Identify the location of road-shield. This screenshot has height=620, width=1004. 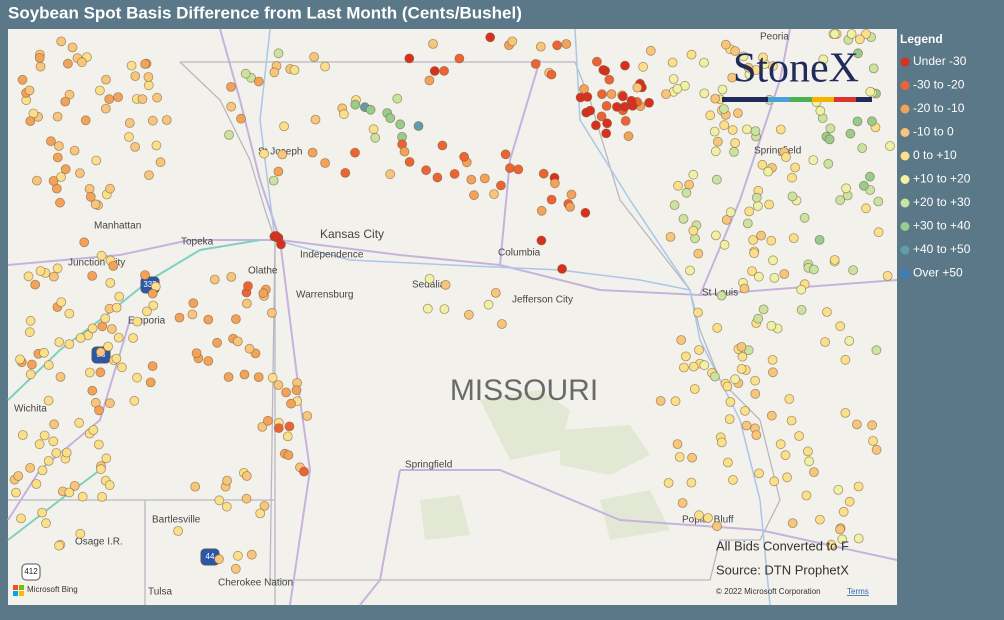
(31, 572).